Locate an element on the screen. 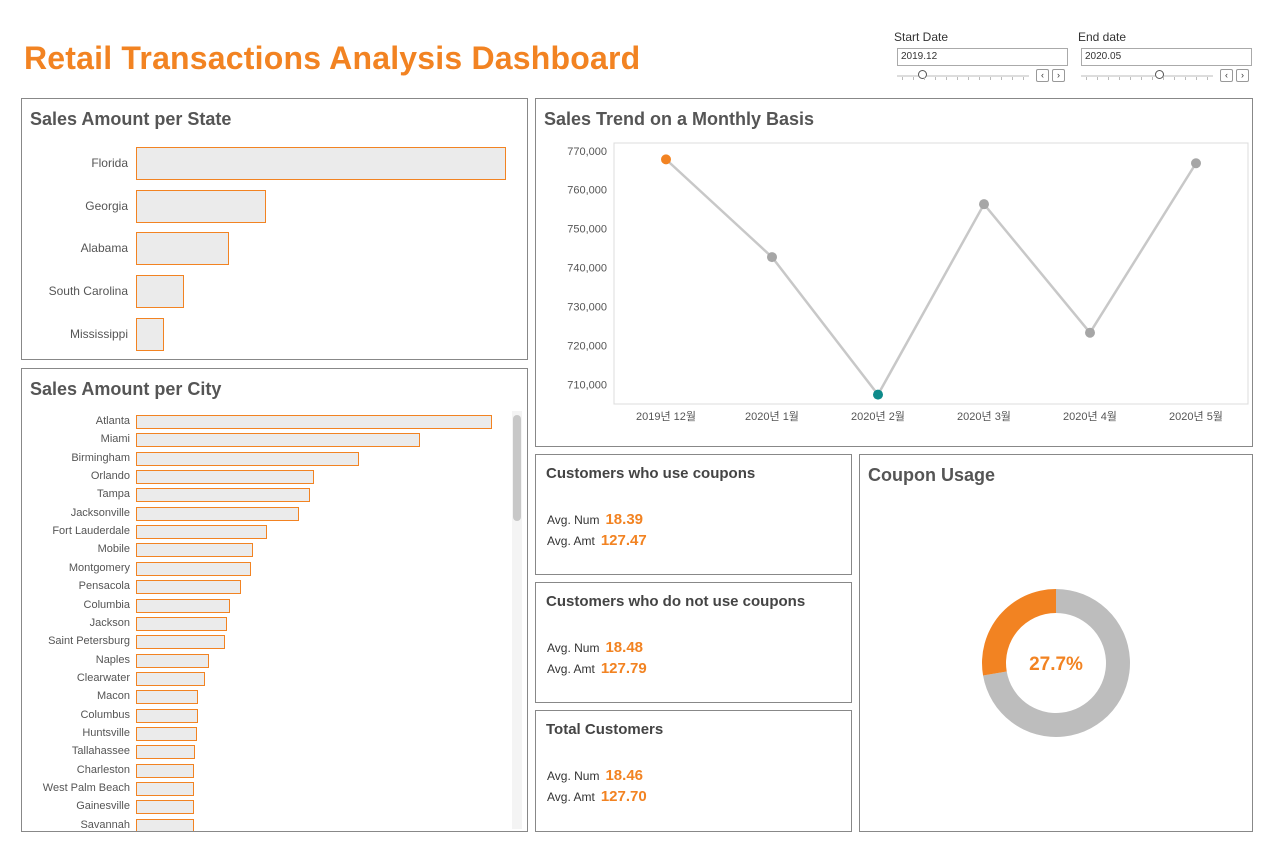  city-label: Jackson is located at coordinates (109, 622).